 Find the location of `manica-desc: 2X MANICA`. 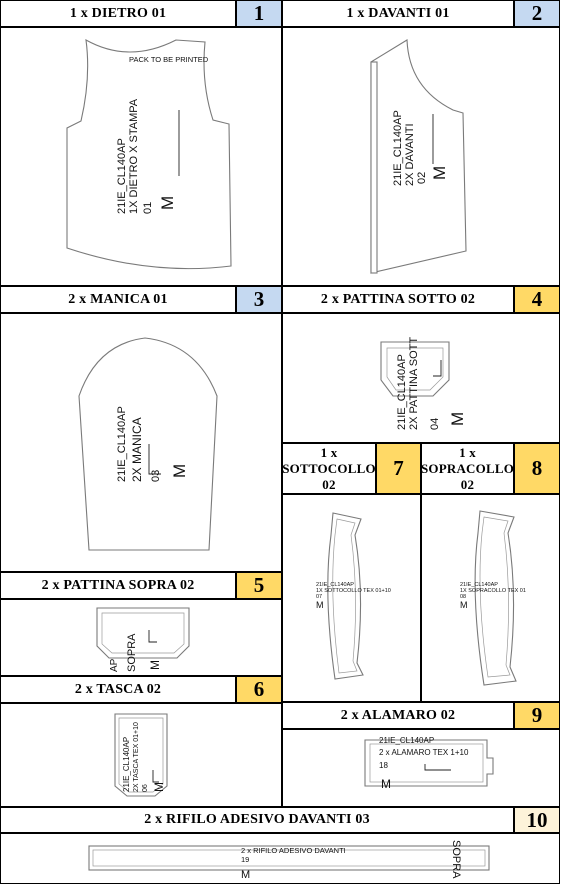

manica-desc: 2X MANICA is located at coordinates (137, 449).